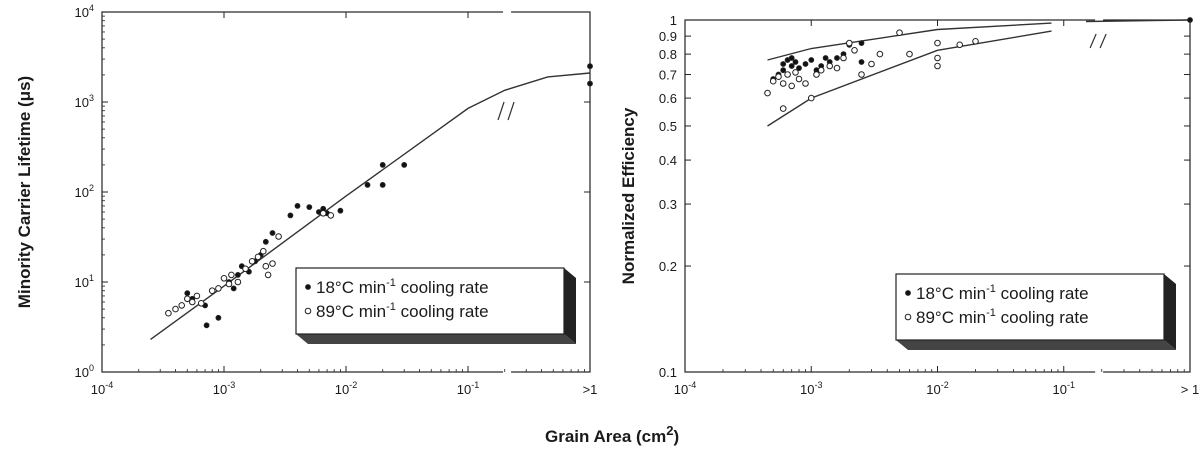  What do you see at coordinates (668, 160) in the screenshot?
I see `y-tick-label: 0.4` at bounding box center [668, 160].